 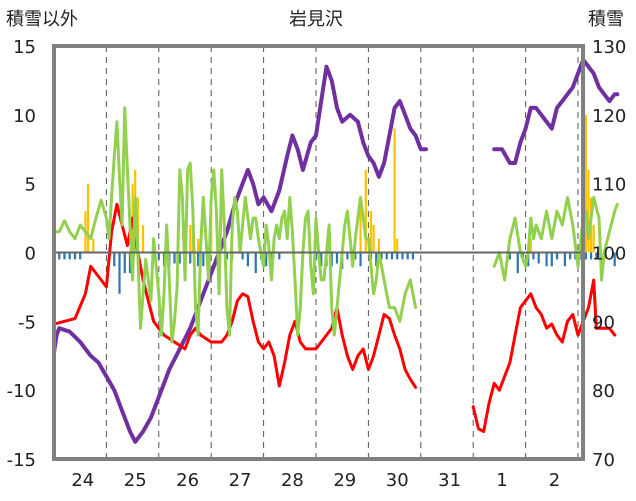 What do you see at coordinates (82, 480) in the screenshot?
I see `x-tick-label: 24` at bounding box center [82, 480].